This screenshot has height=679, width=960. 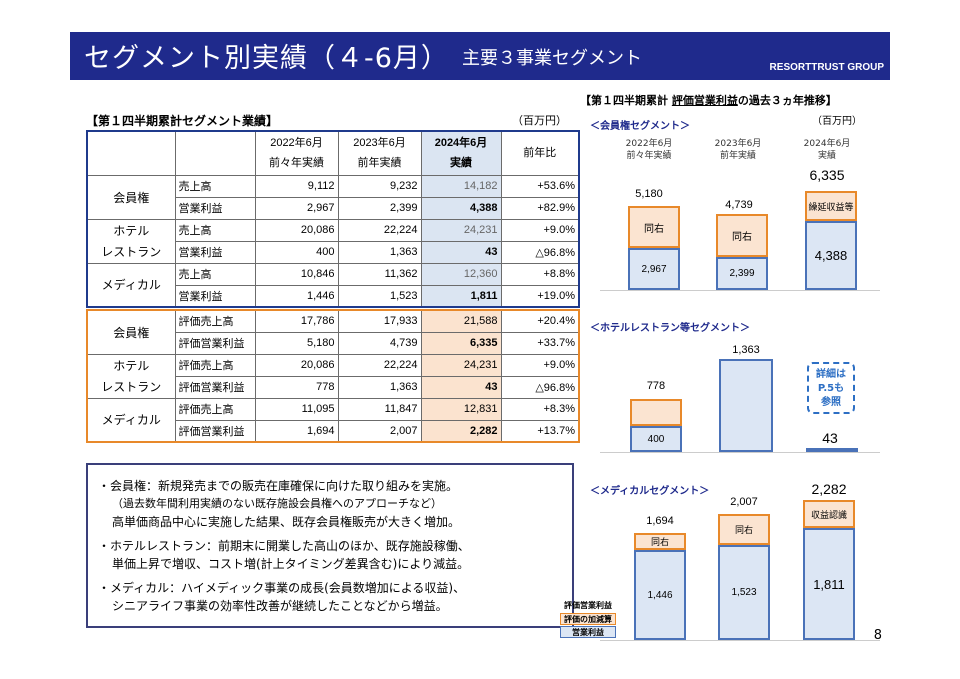 What do you see at coordinates (539, 120) in the screenshot?
I see `unit-label: （百万円）` at bounding box center [539, 120].